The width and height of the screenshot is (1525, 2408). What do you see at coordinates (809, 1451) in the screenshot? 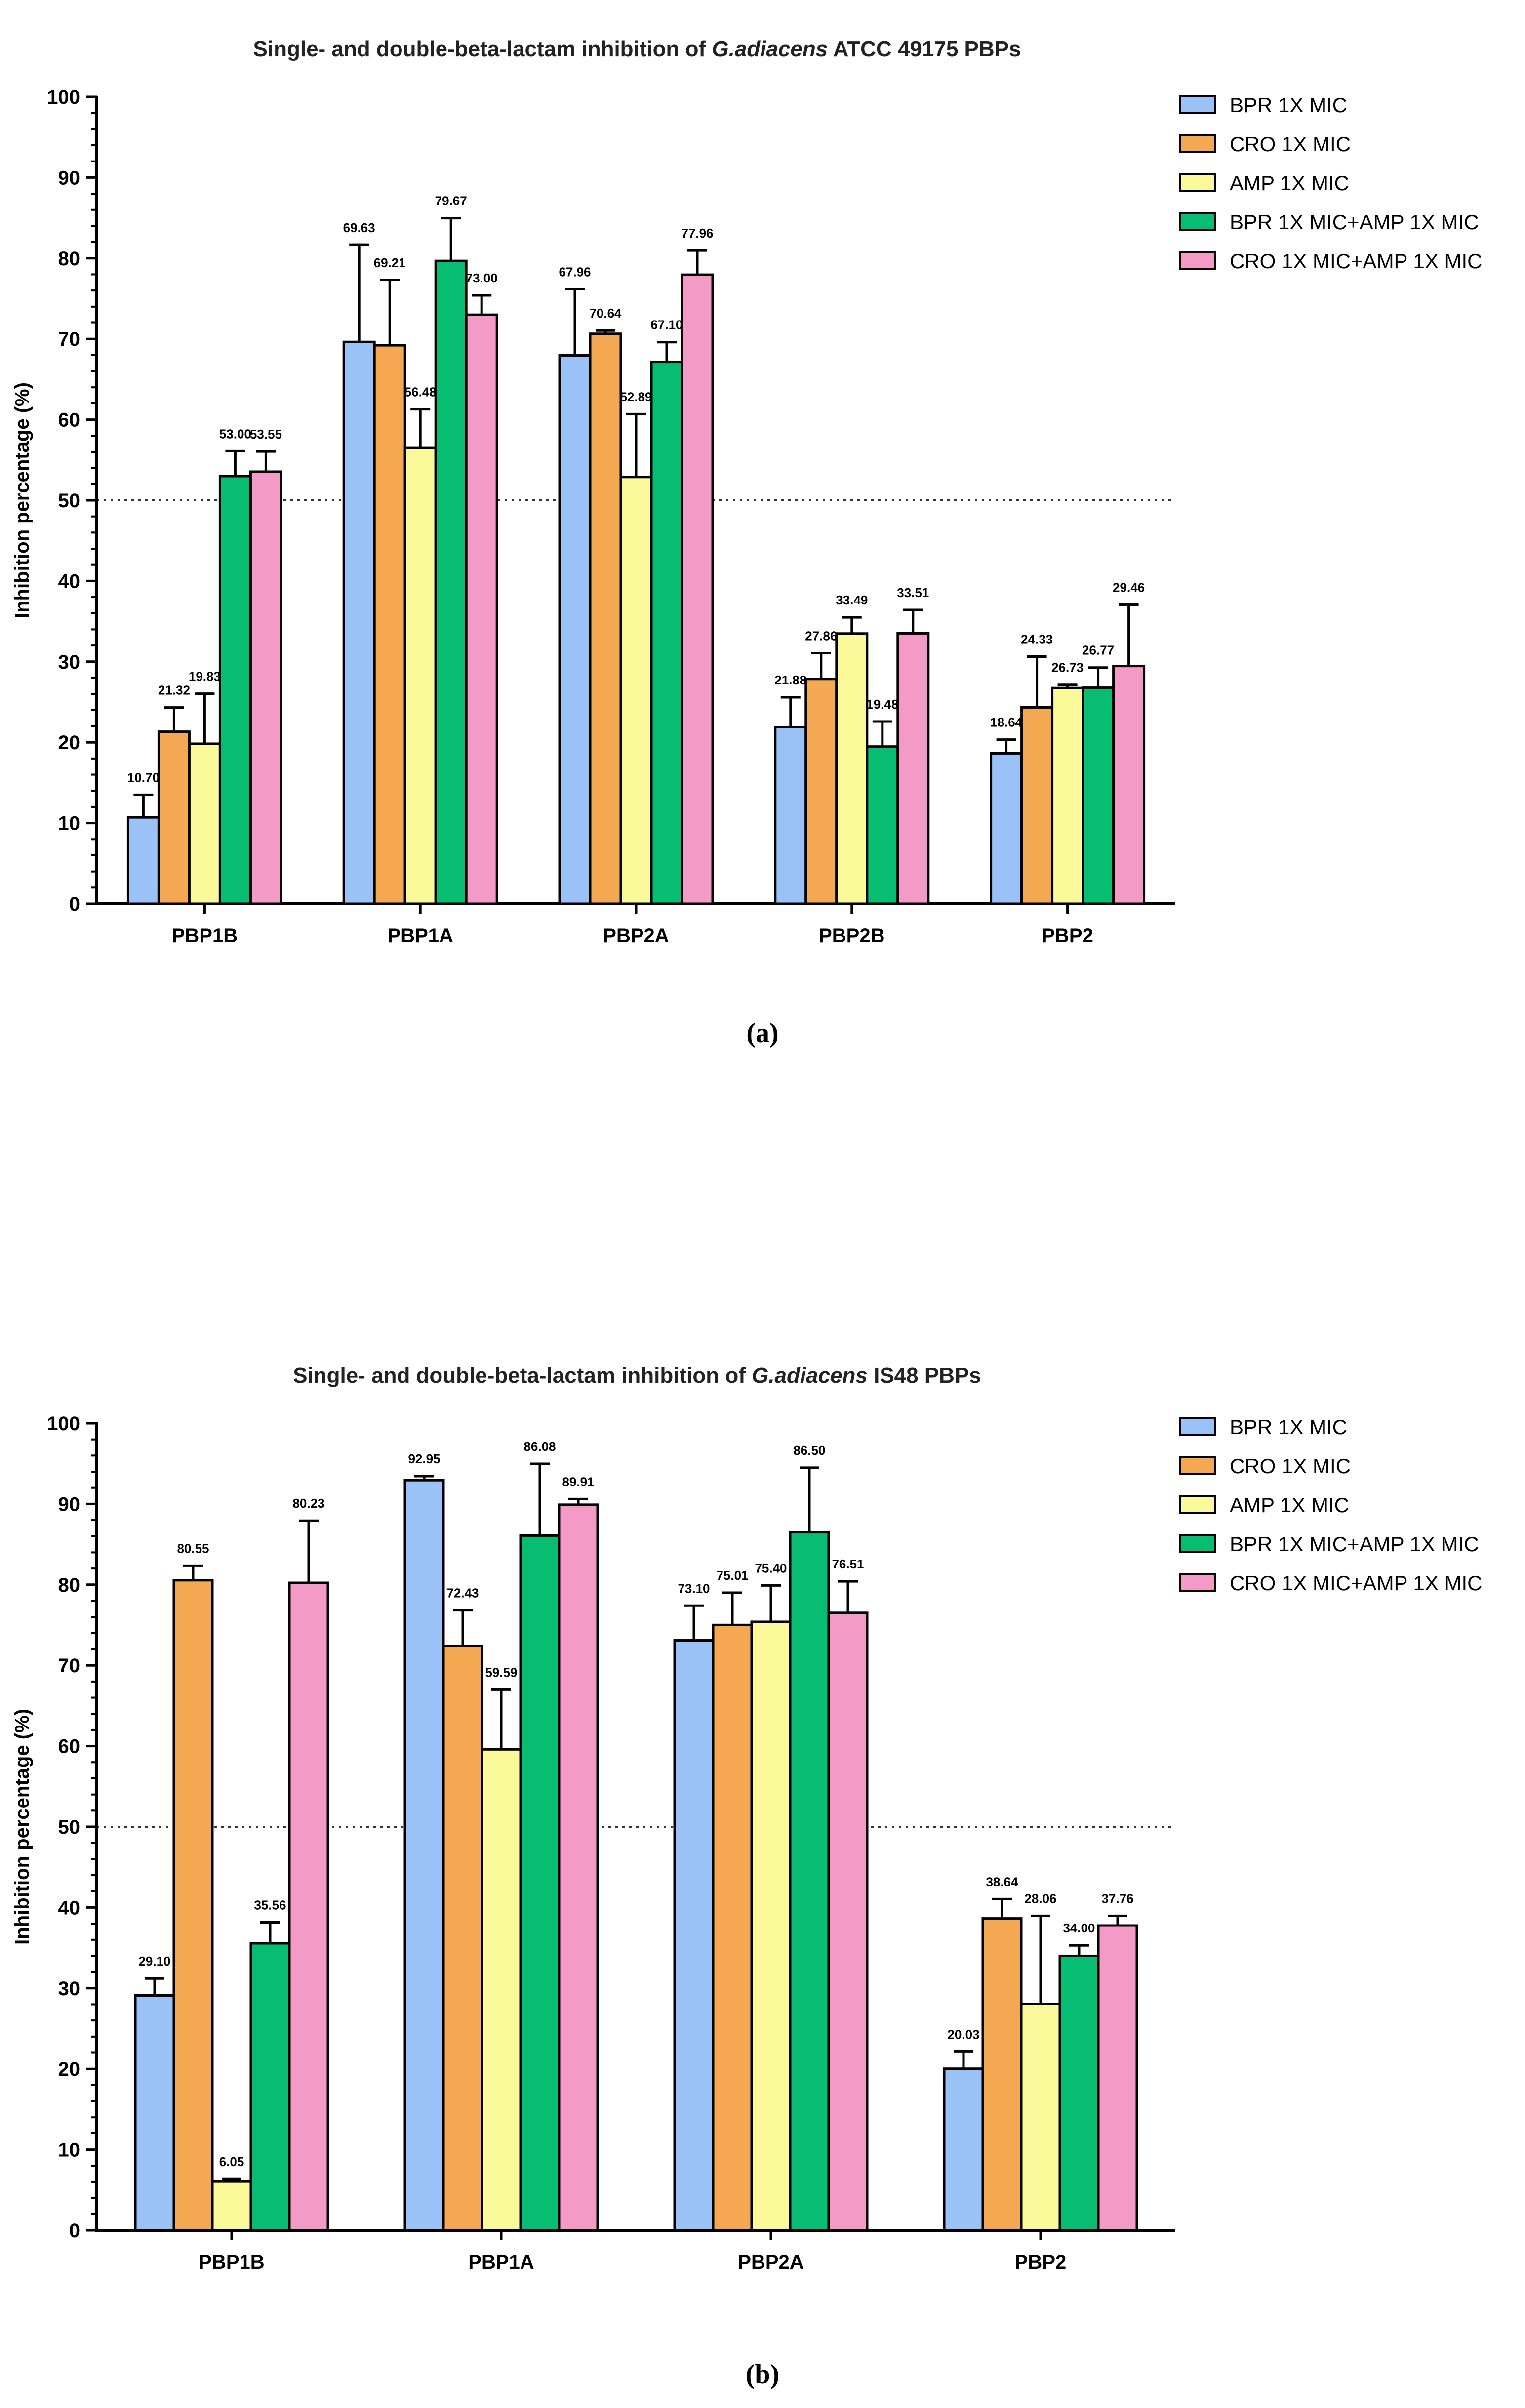
I see `data-label: 86.50` at bounding box center [809, 1451].